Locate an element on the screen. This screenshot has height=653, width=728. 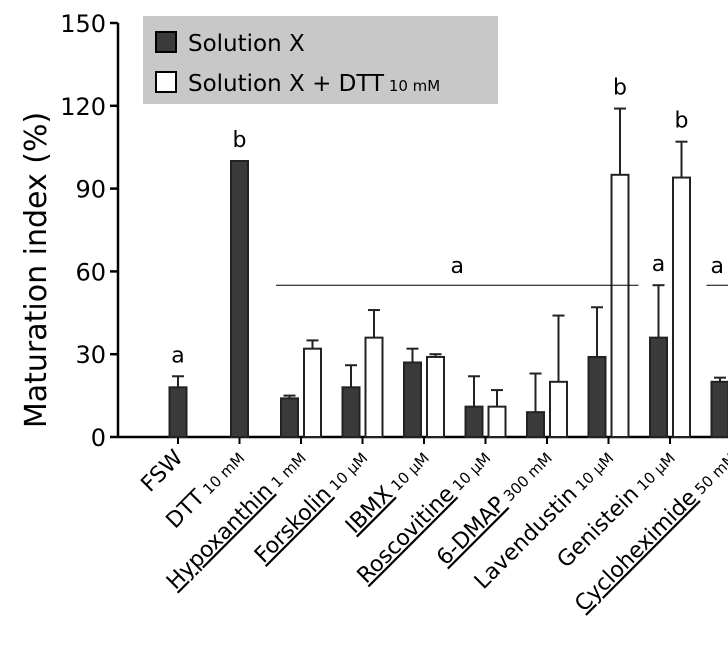
x-label-concentration: 50 mM is located at coordinates (708, 475).